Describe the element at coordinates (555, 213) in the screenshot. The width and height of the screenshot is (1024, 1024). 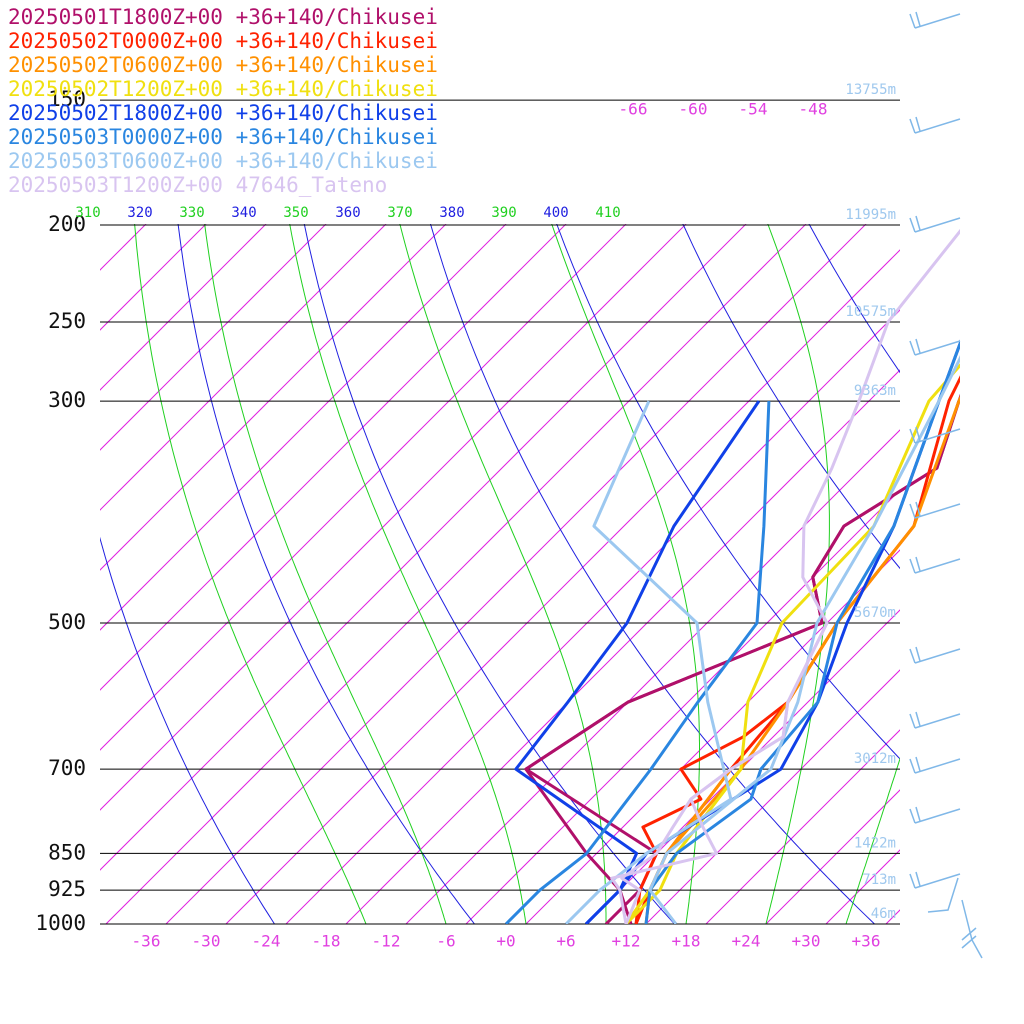
I see `theta-label: 400` at that location.